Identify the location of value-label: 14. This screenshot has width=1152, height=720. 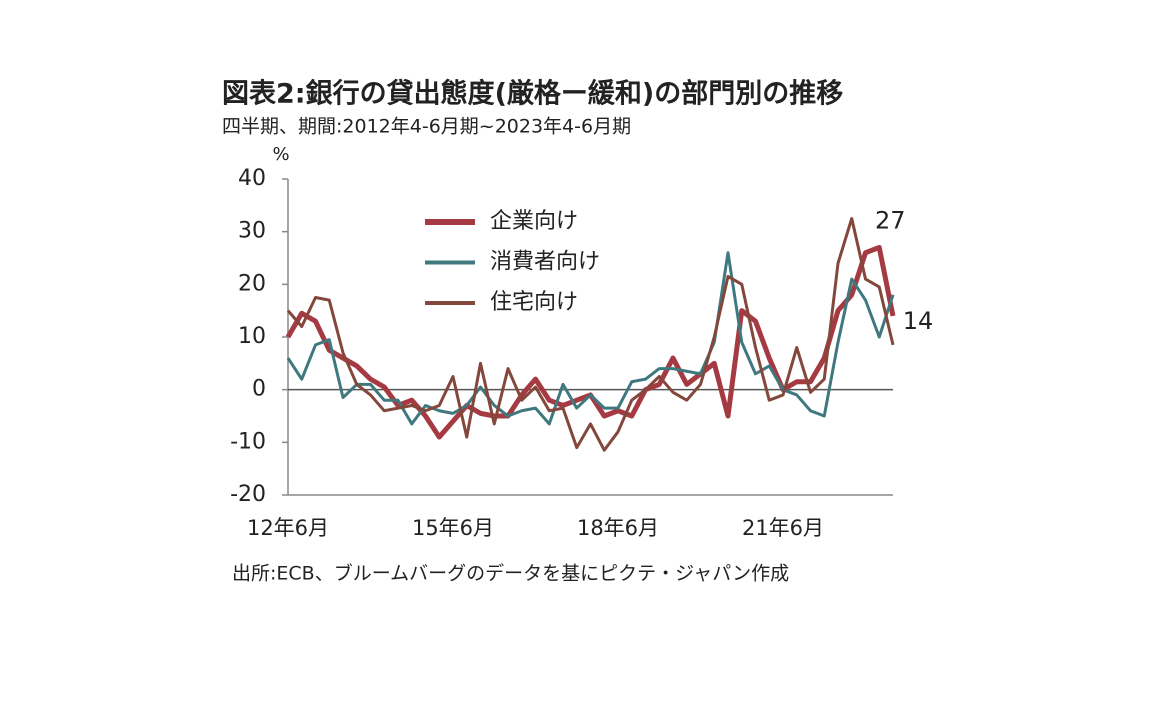
(918, 321).